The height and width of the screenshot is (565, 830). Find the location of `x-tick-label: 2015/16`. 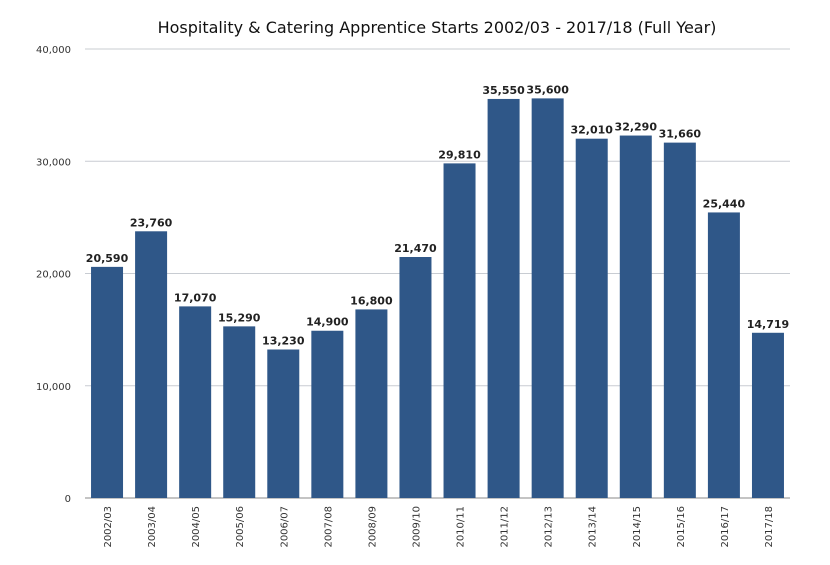

x-tick-label: 2015/16 is located at coordinates (681, 527).